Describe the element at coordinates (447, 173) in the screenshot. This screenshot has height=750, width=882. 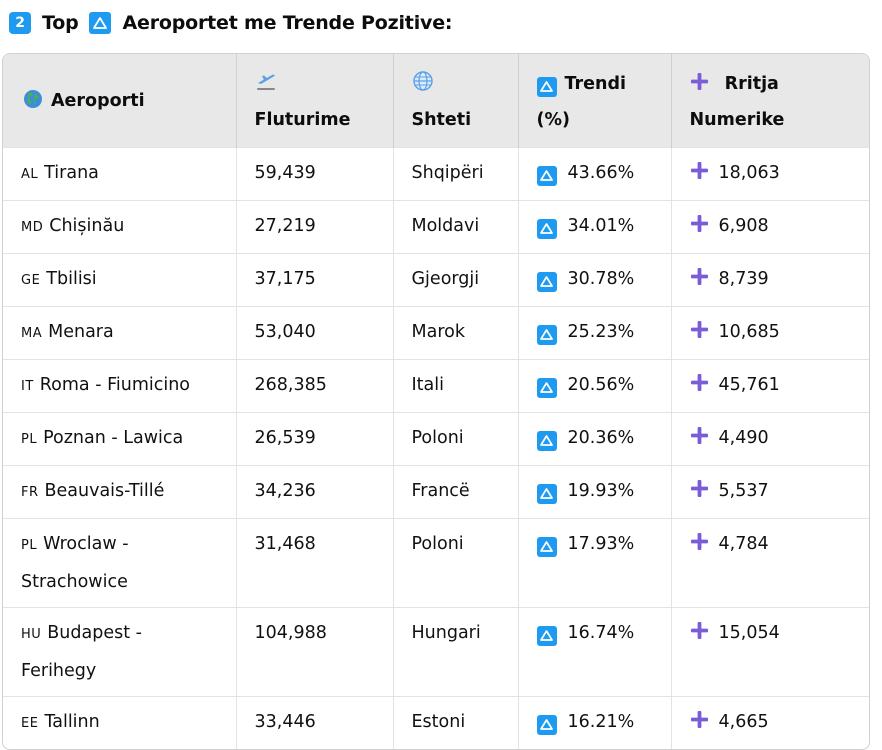
I see `country-name: Shqipëri` at that location.